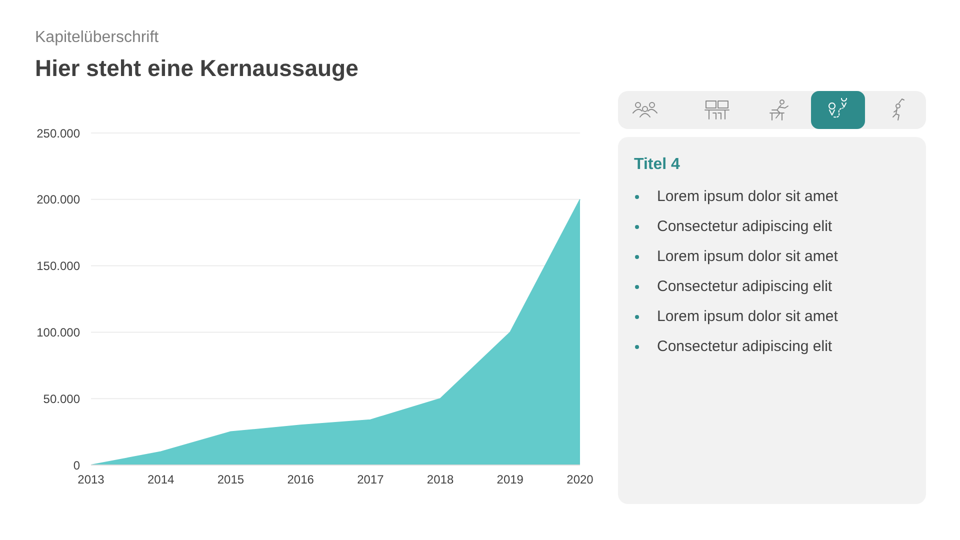 The width and height of the screenshot is (960, 540). I want to click on y-tick-label: 250.000, so click(58, 133).